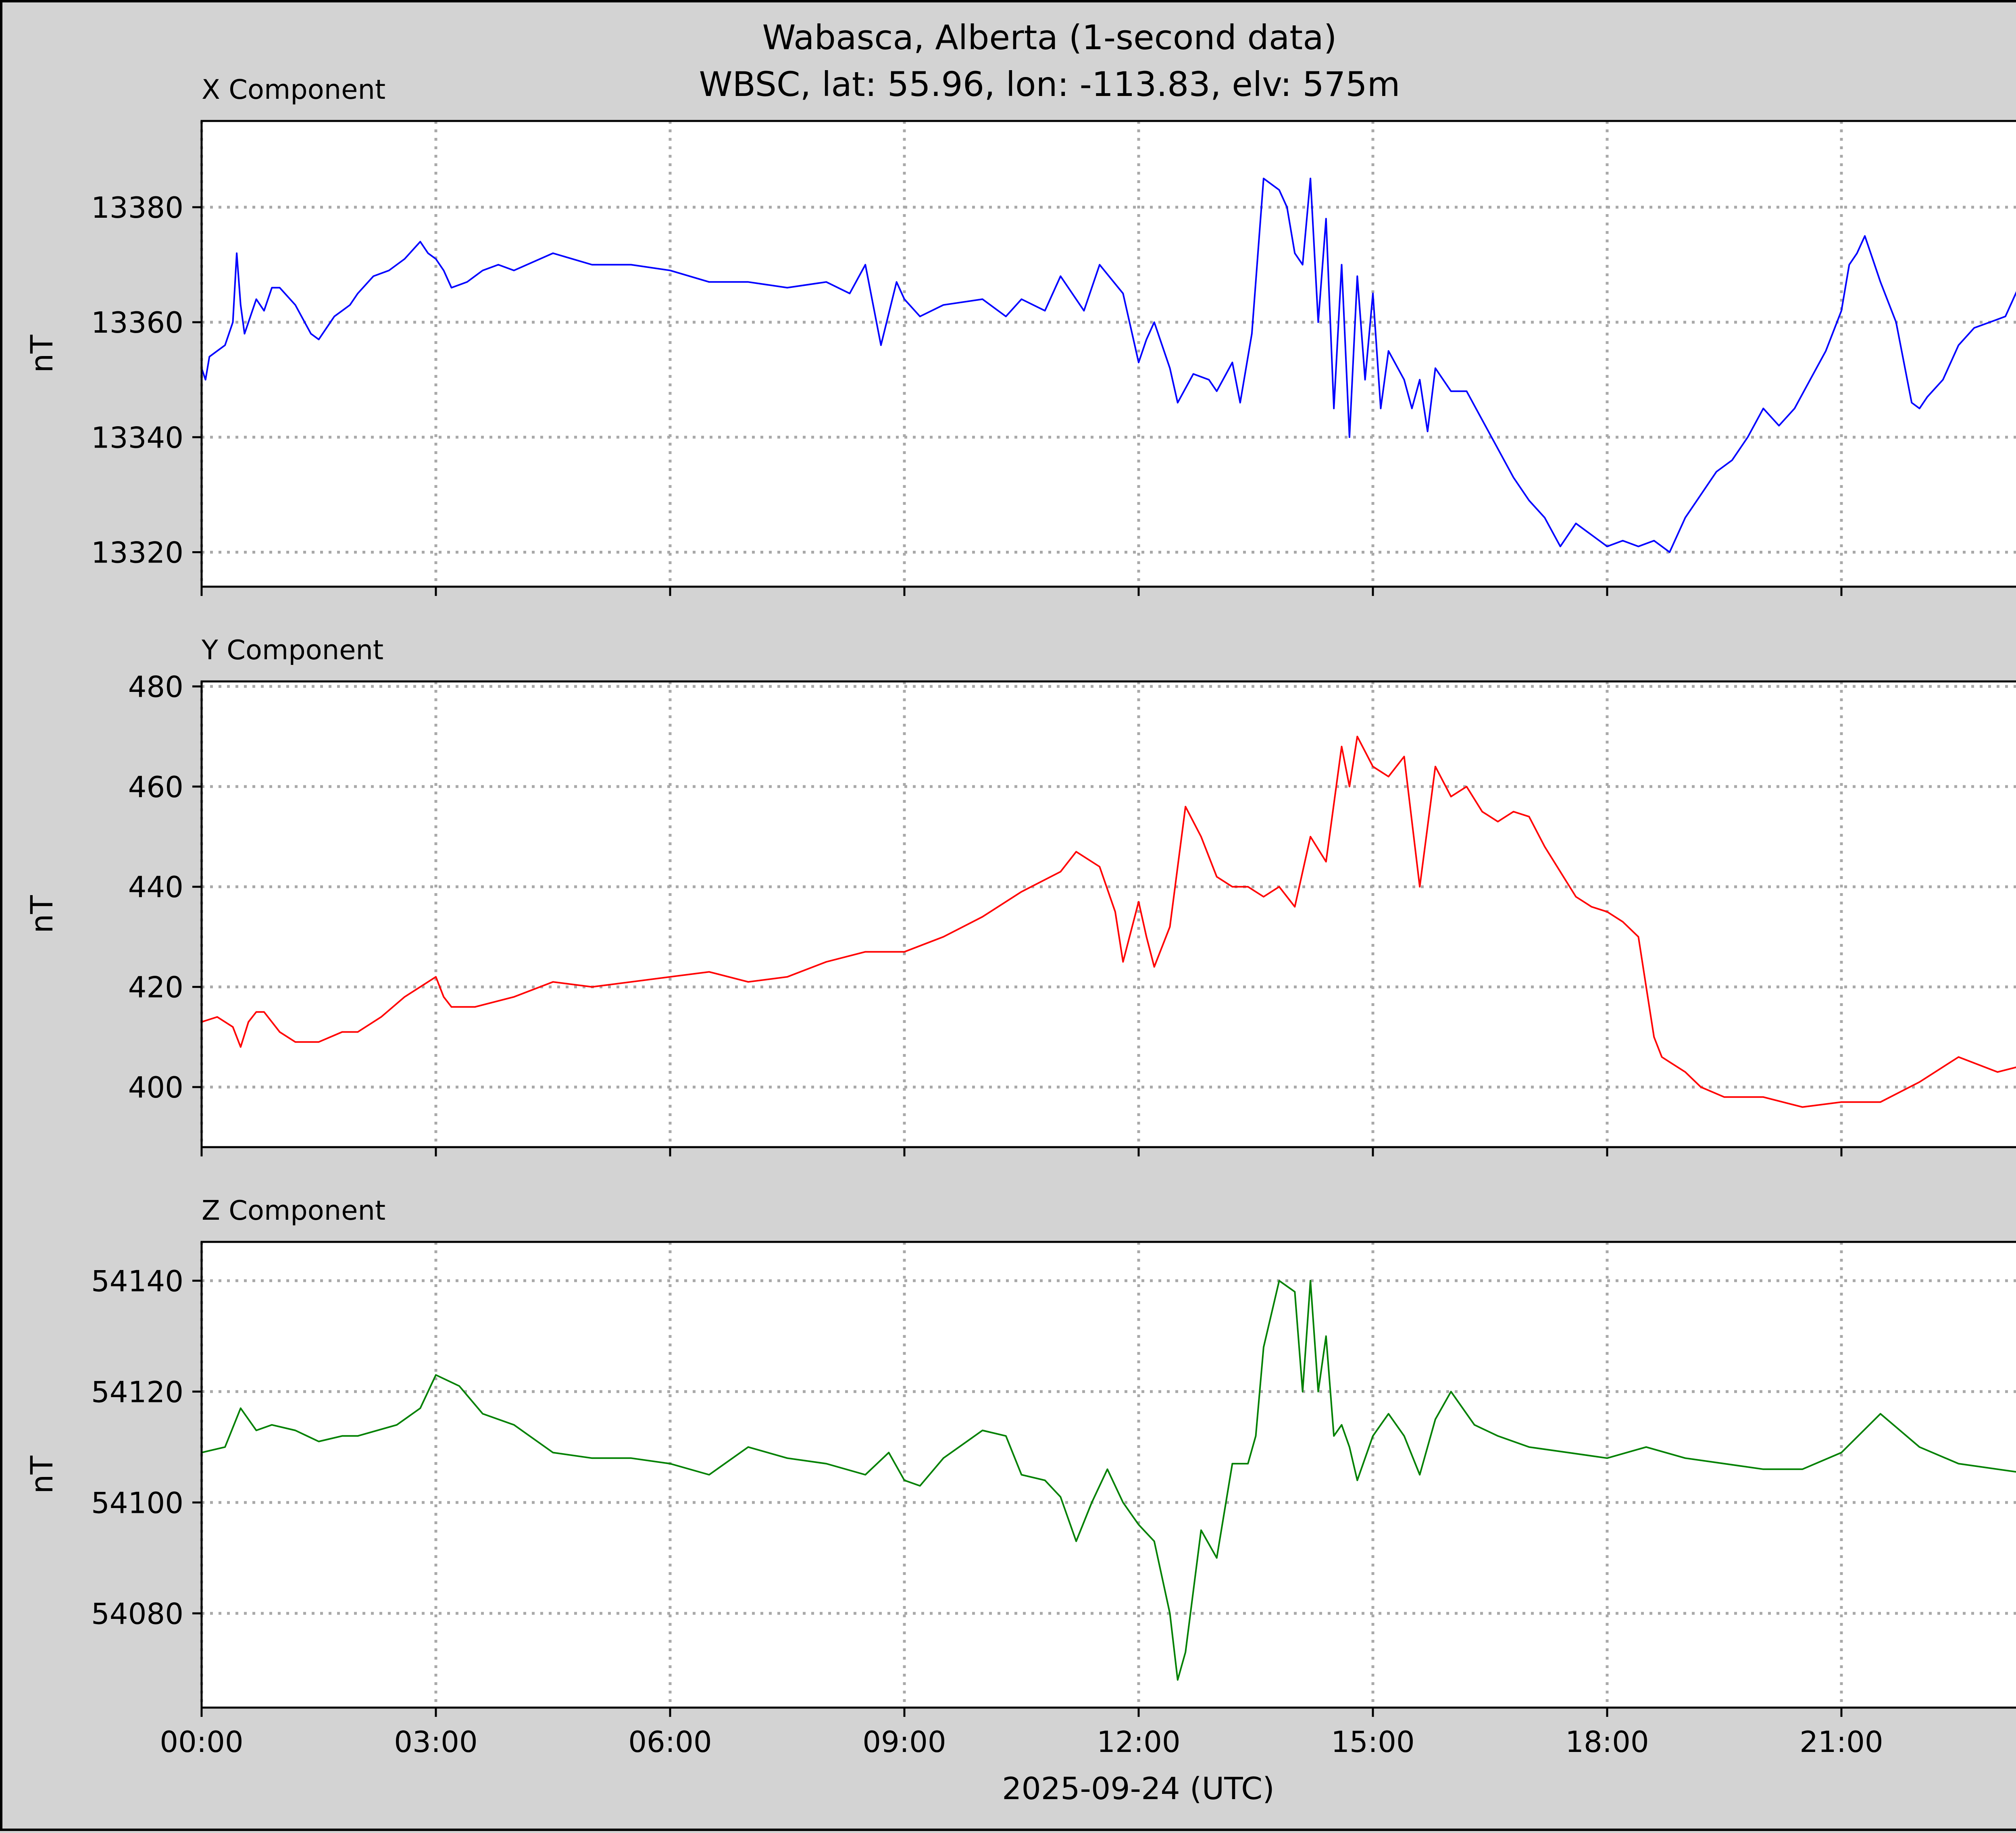 The width and height of the screenshot is (2016, 1833). I want to click on panel-title-z: Z Component, so click(293, 1211).